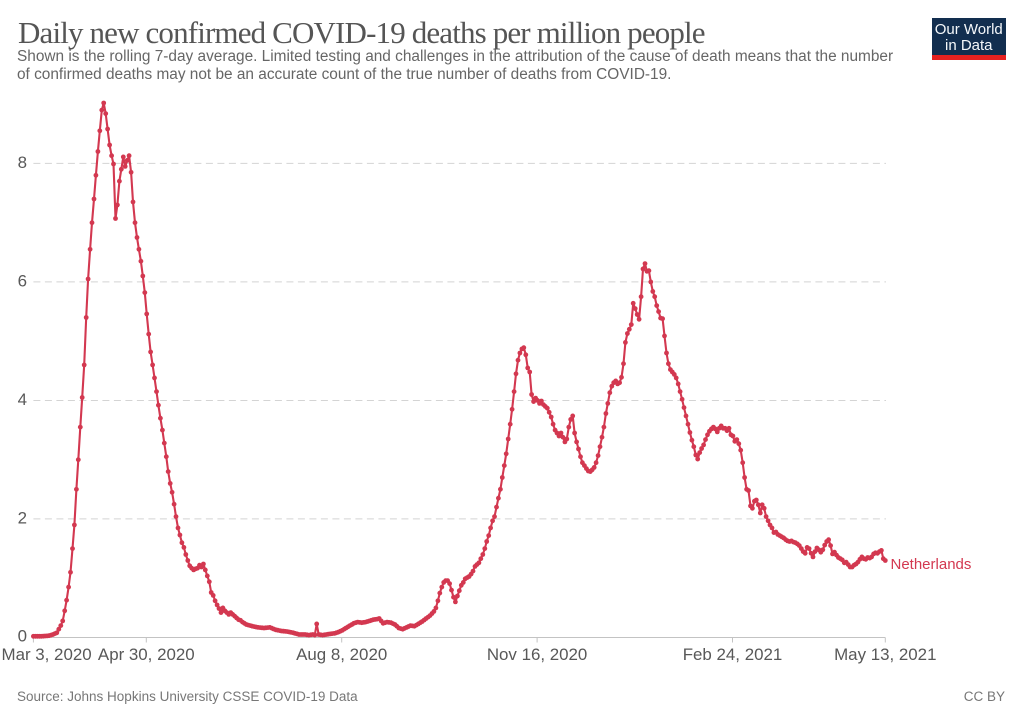  I want to click on svg-text: Apr 30, 2020, so click(146, 654).